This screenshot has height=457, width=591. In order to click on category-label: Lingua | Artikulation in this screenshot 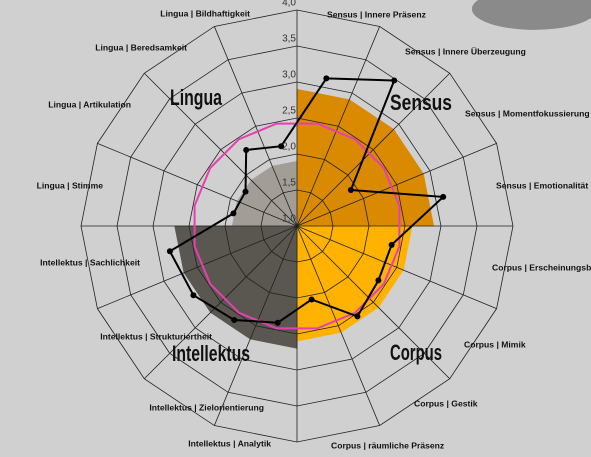, I will do `click(89, 104)`.